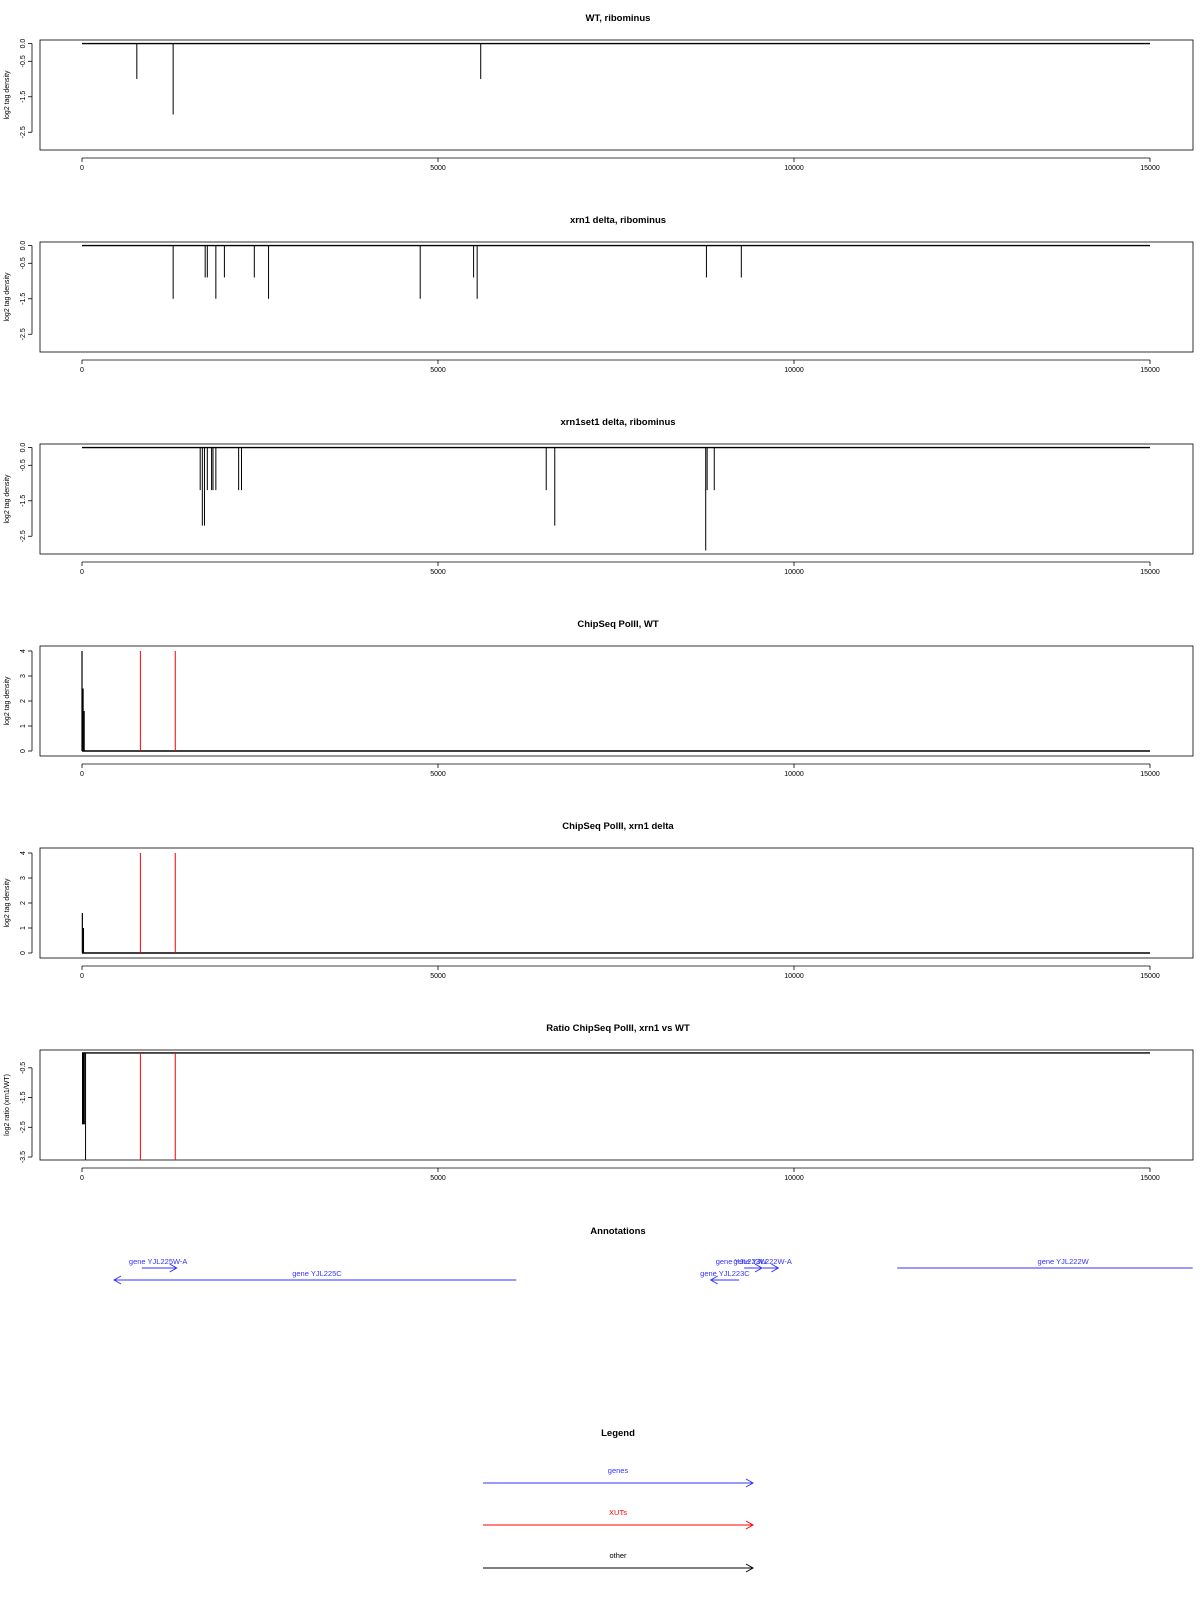 This screenshot has height=1600, width=1200. I want to click on panel-title: xrn1set1 delta, ribominus, so click(617, 422).